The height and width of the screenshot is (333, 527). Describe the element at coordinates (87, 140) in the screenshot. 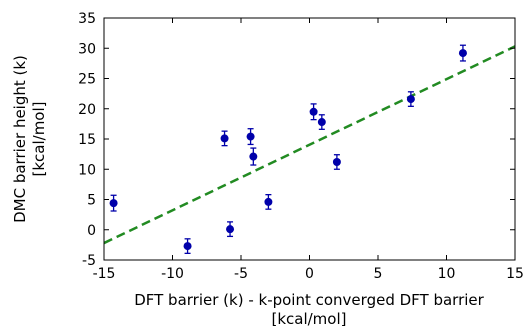

I see `y-tick-label: 15` at that location.